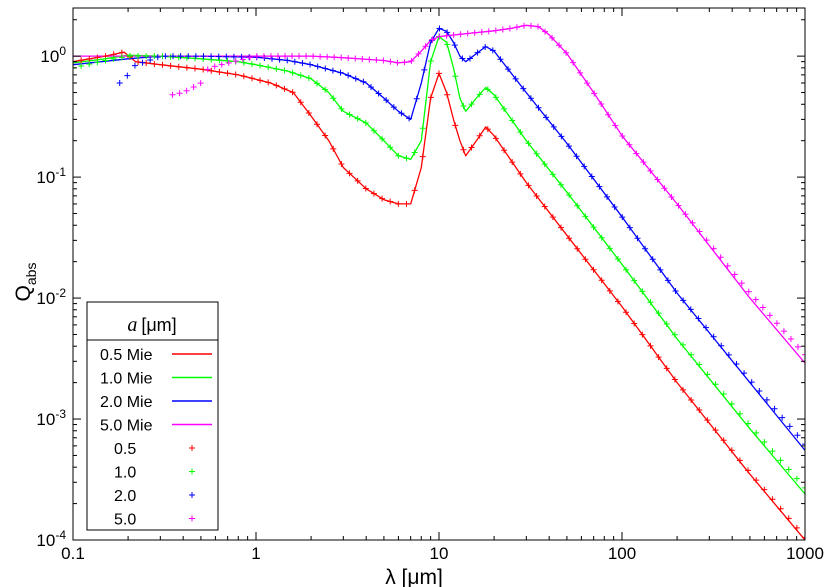  I want to click on y-tick-label: 10-1, so click(51, 176).